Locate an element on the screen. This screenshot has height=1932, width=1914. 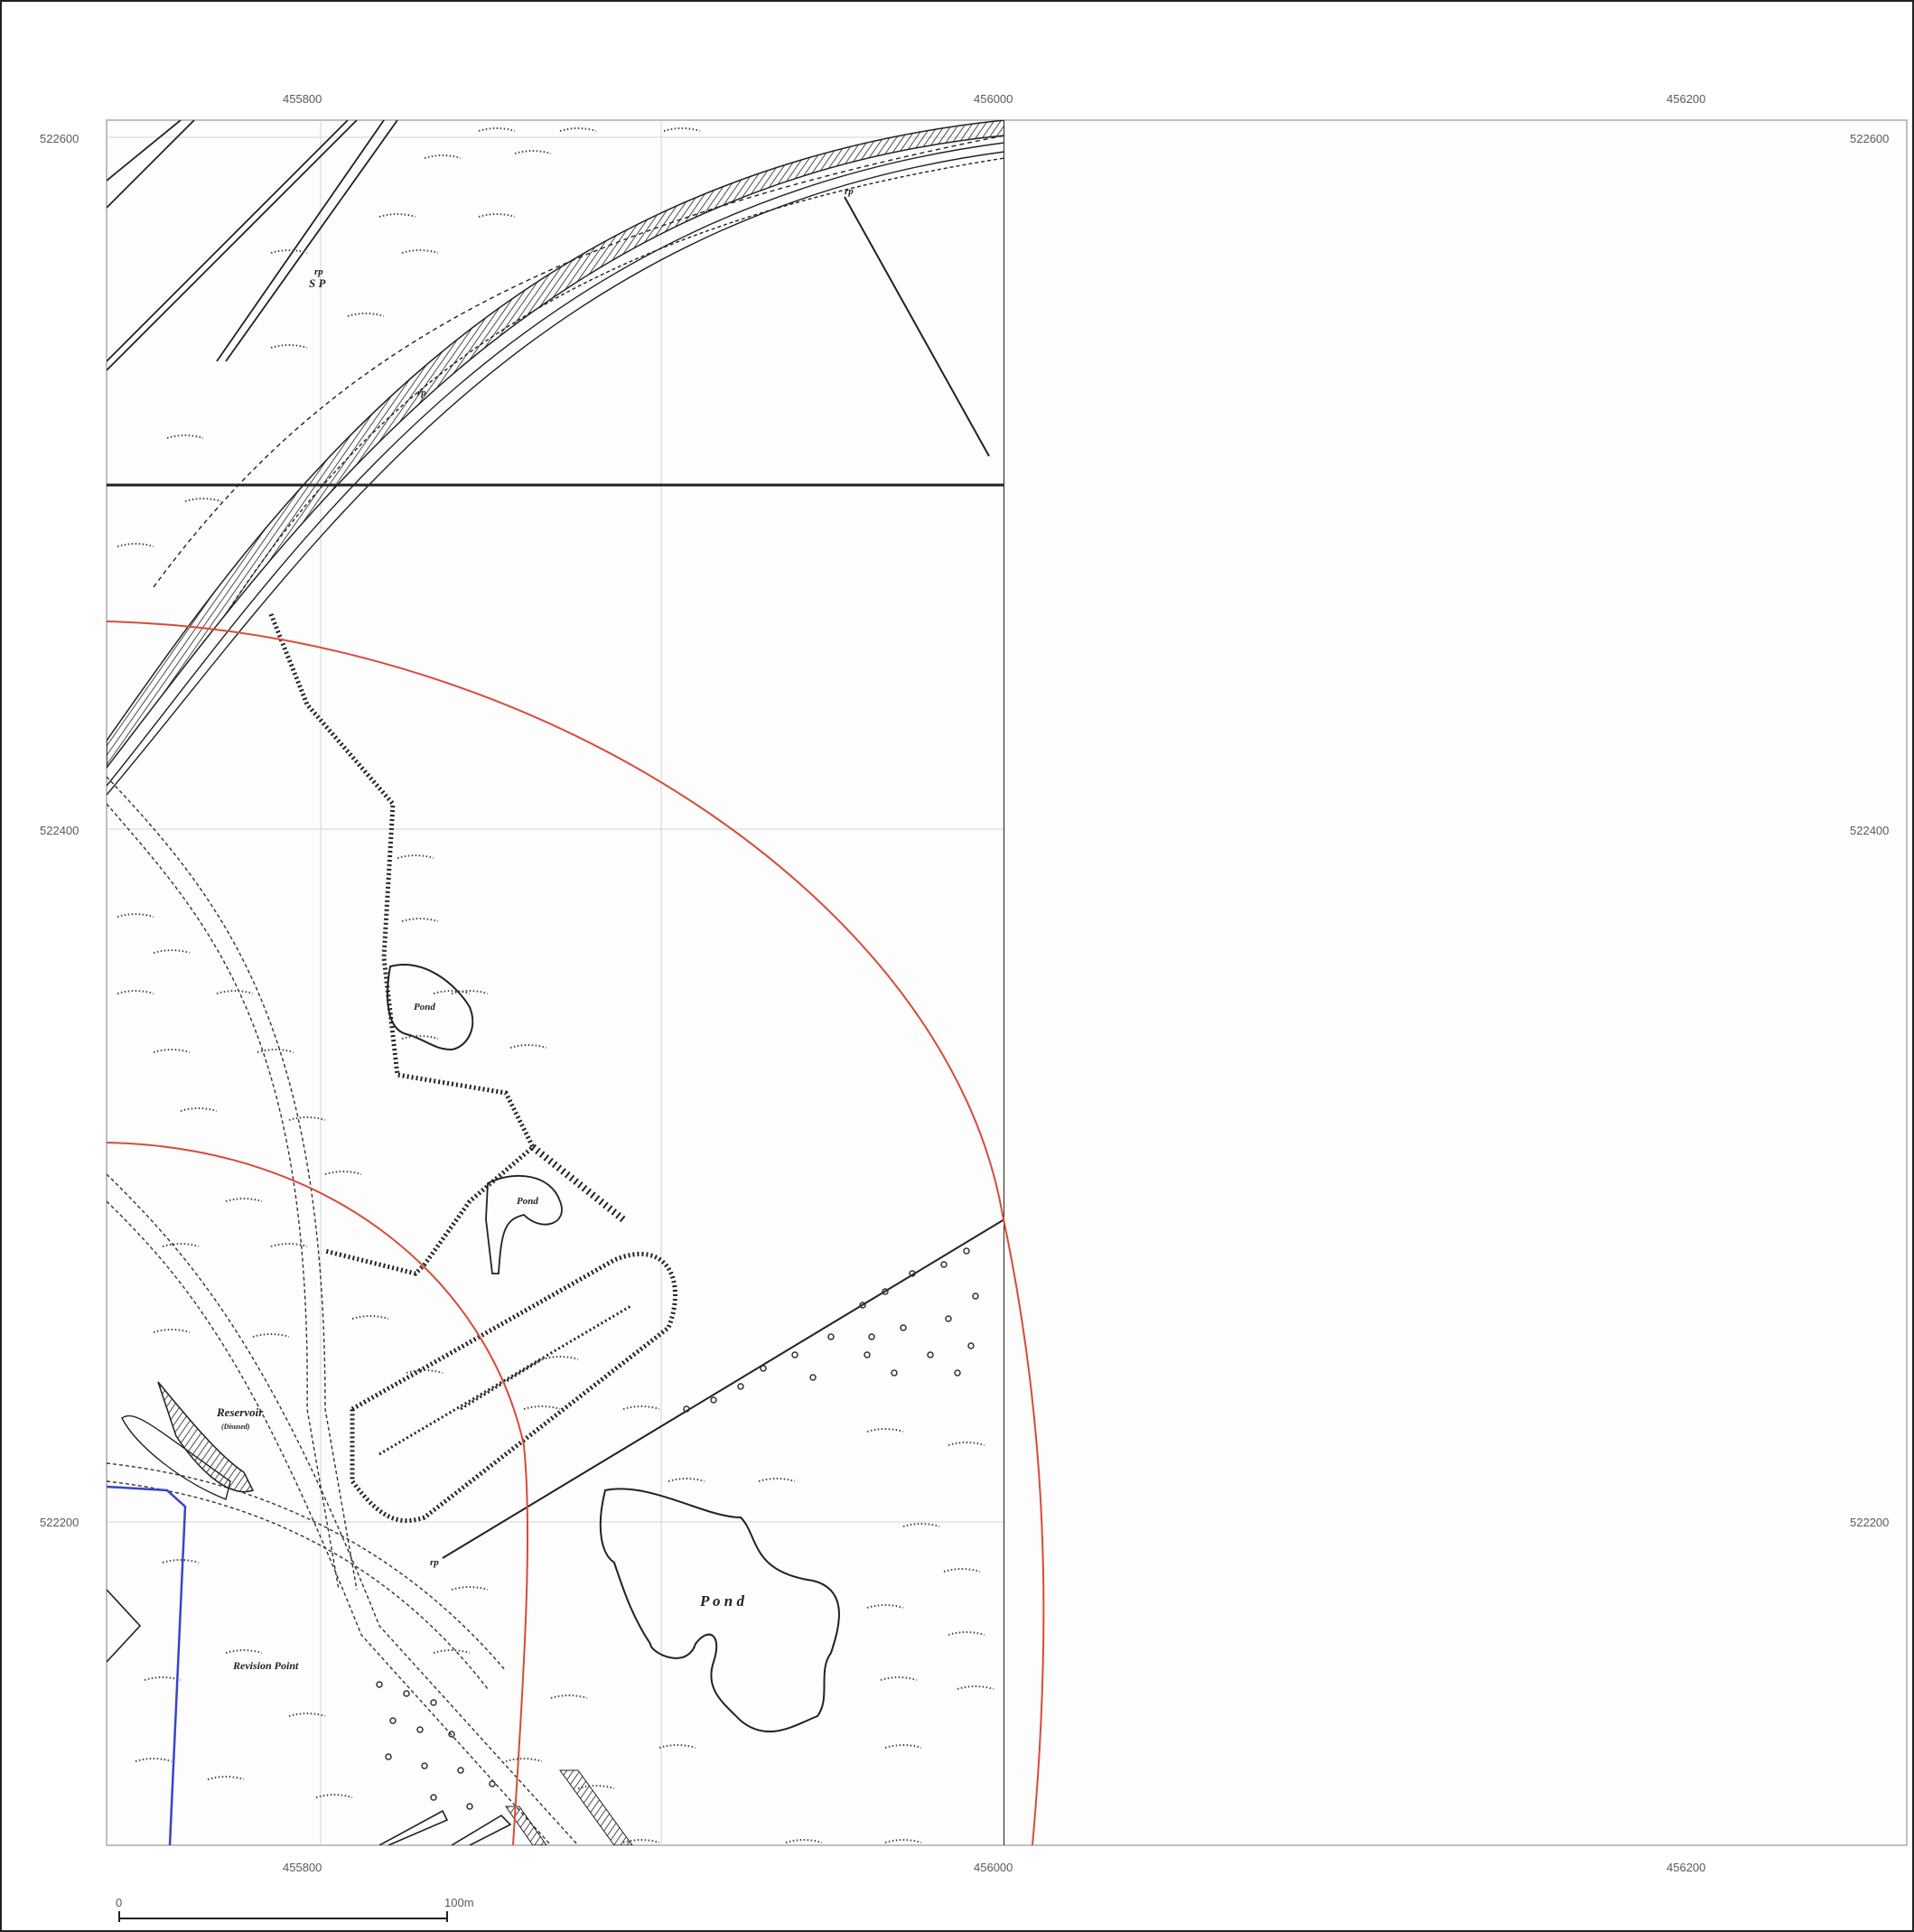
oval-bed is located at coordinates (514, 1388).